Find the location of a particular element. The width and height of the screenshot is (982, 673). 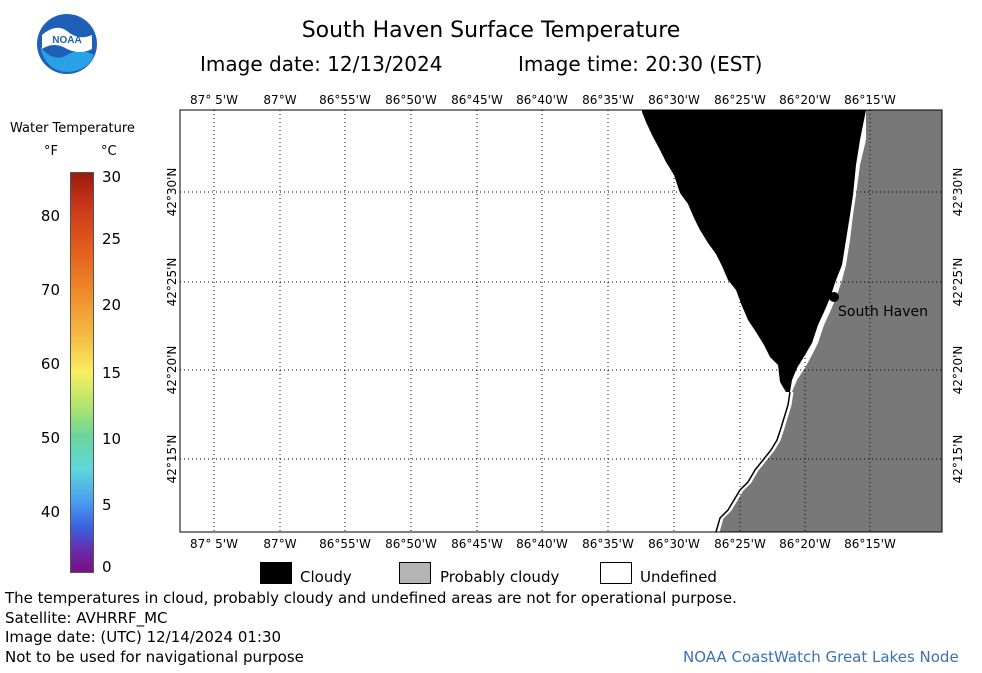

lon-label-bottom: 87°W is located at coordinates (279, 544).